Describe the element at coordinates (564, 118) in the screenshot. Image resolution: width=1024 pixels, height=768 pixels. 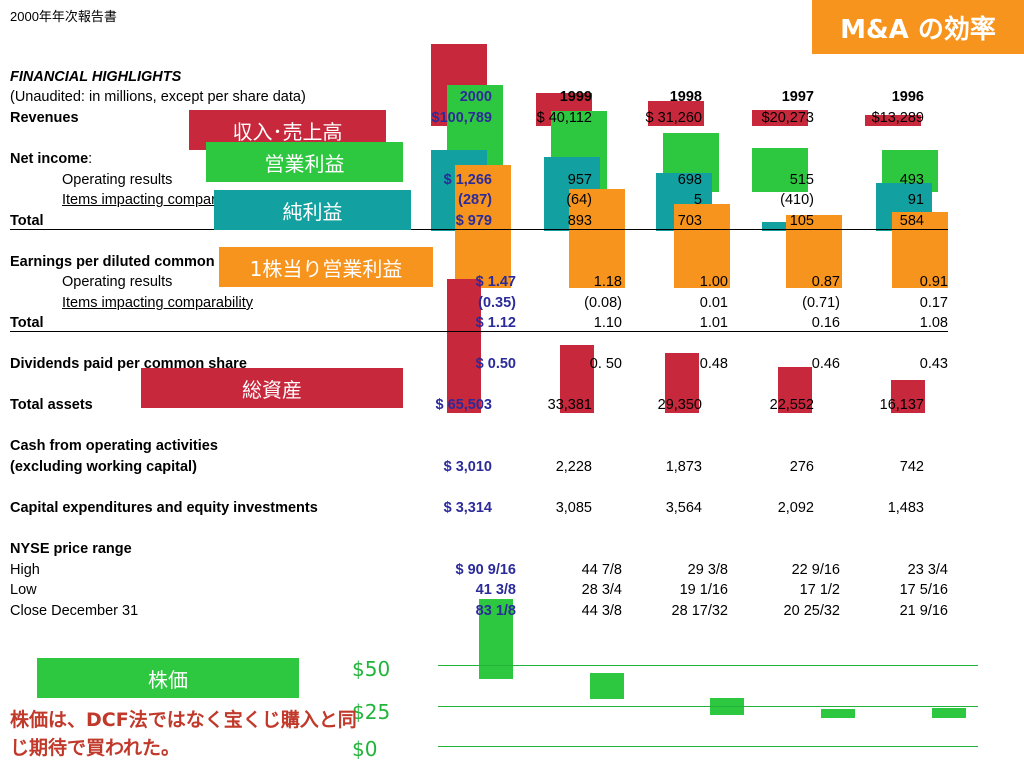
I see `cell-revenues-1999: $ 40,112` at that location.